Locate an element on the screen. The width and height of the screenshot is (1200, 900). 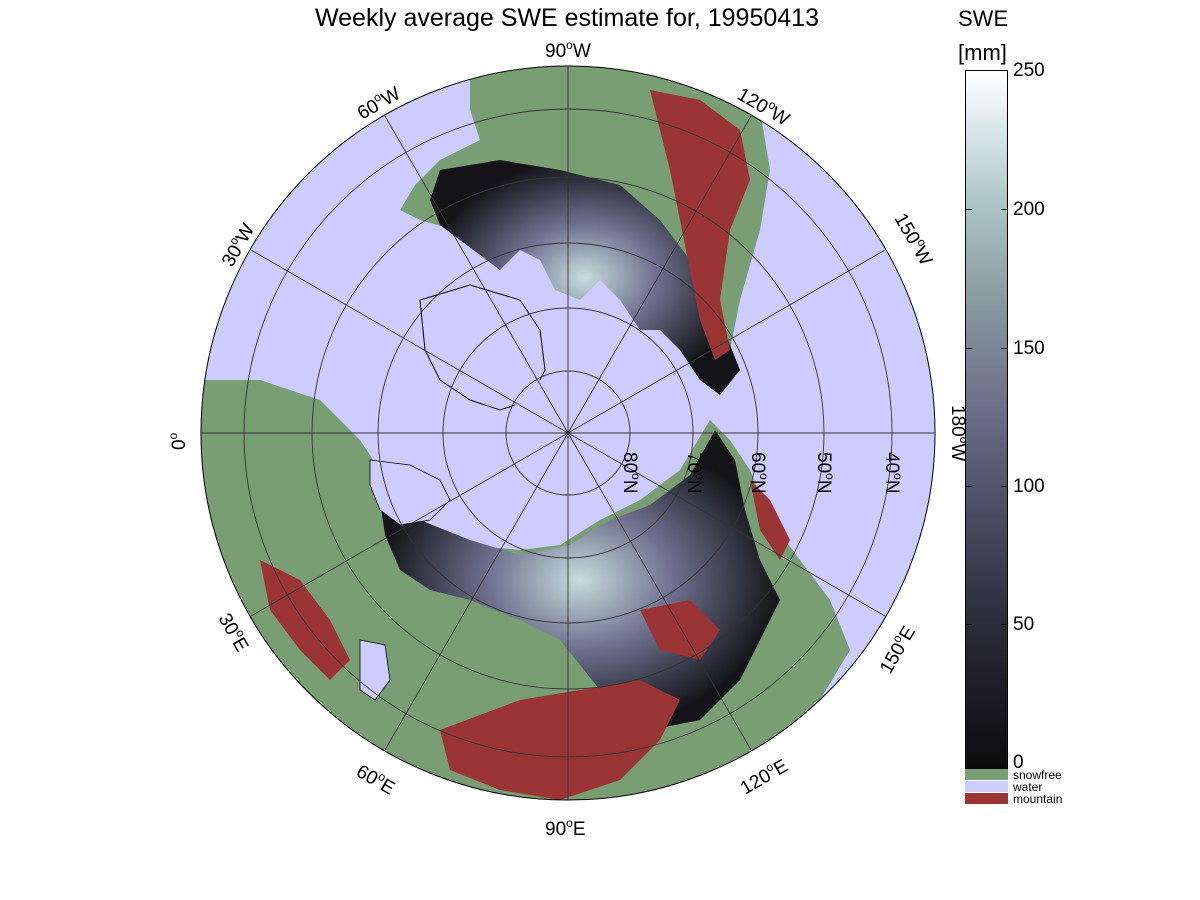
lon-label-90e: 90oE is located at coordinates (565, 828).